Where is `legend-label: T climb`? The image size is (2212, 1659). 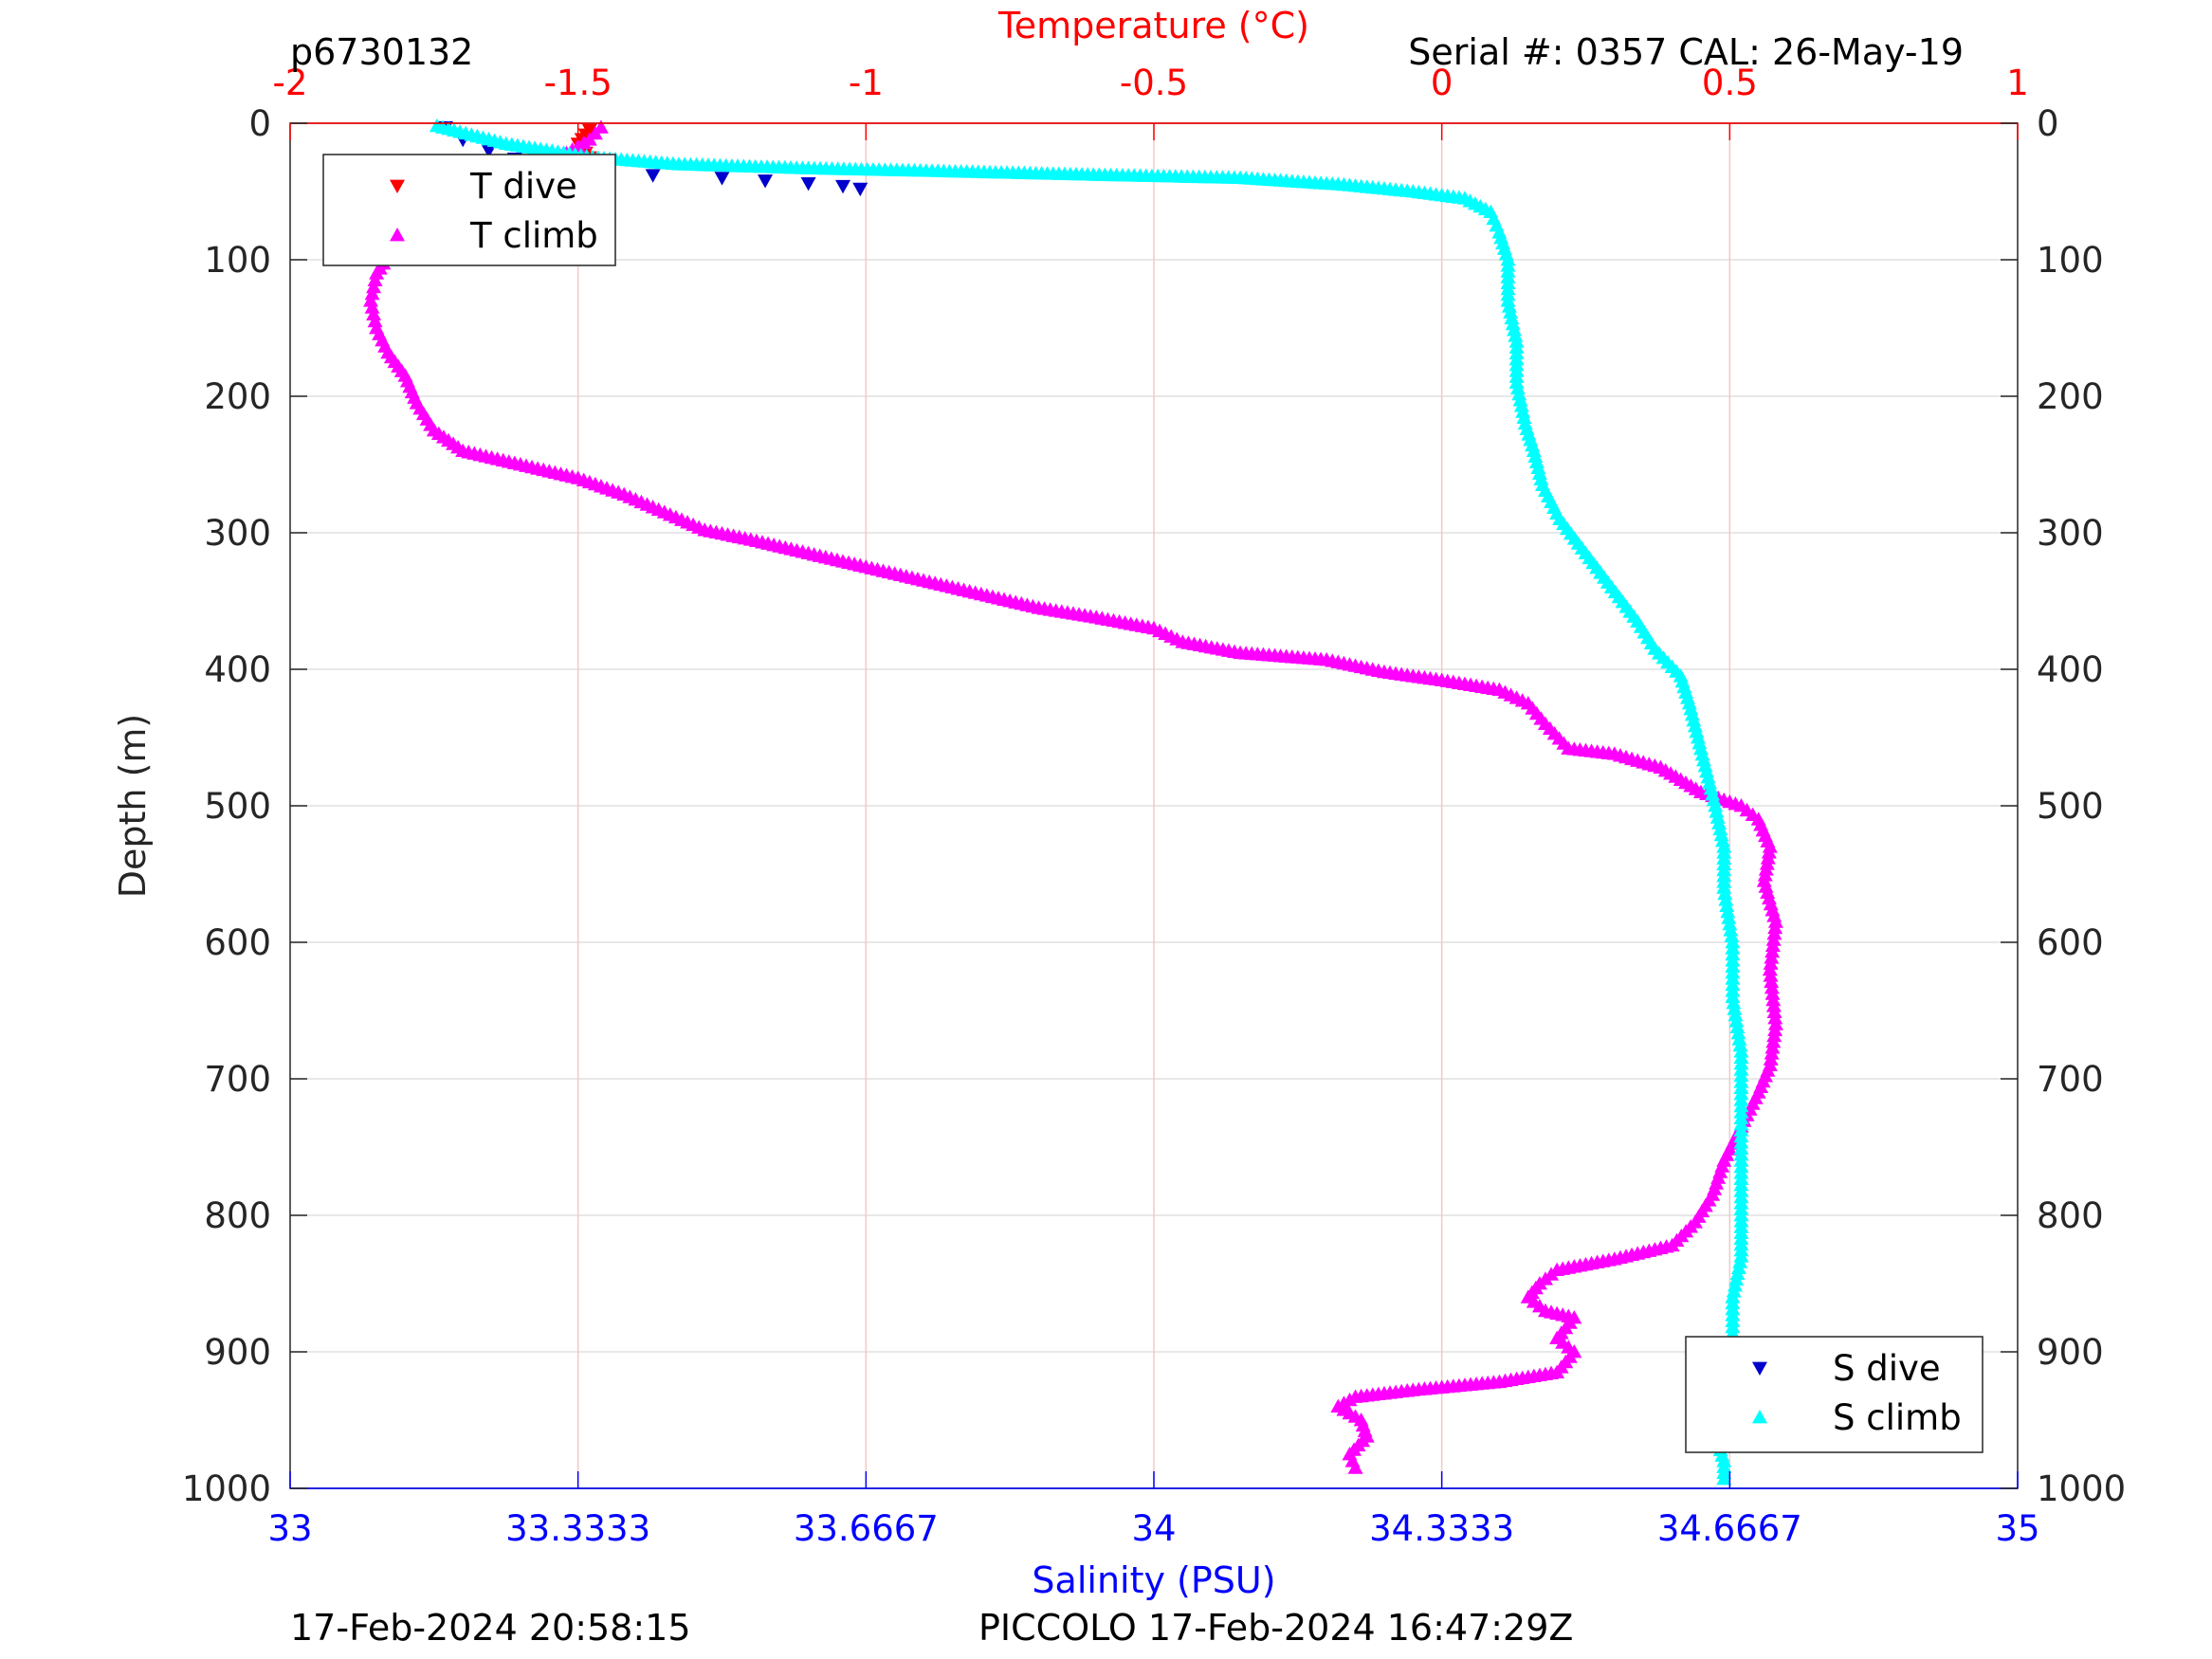
legend-label: T climb is located at coordinates (533, 235).